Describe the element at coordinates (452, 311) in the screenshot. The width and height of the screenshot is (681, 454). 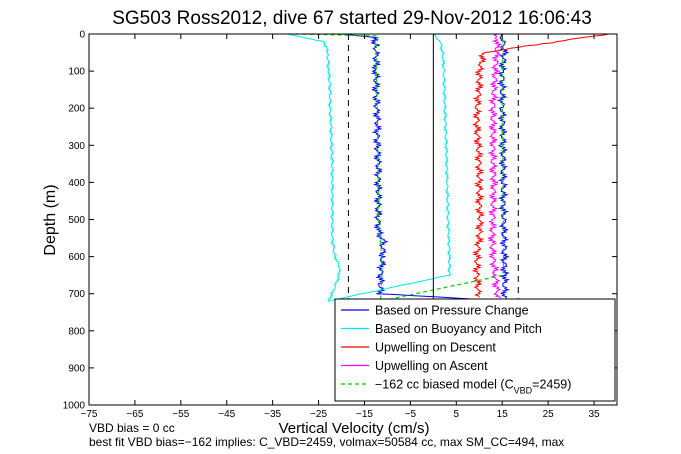
I see `legend-label-1: Based on Pressure Change` at that location.